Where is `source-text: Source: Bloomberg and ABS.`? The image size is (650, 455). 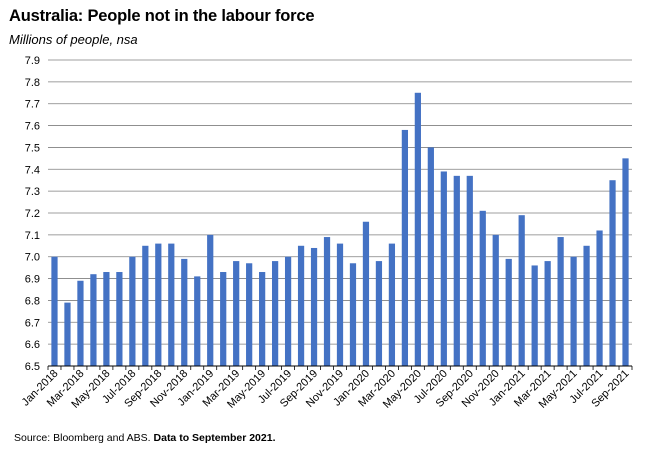
source-text: Source: Bloomberg and ABS. is located at coordinates (82, 438).